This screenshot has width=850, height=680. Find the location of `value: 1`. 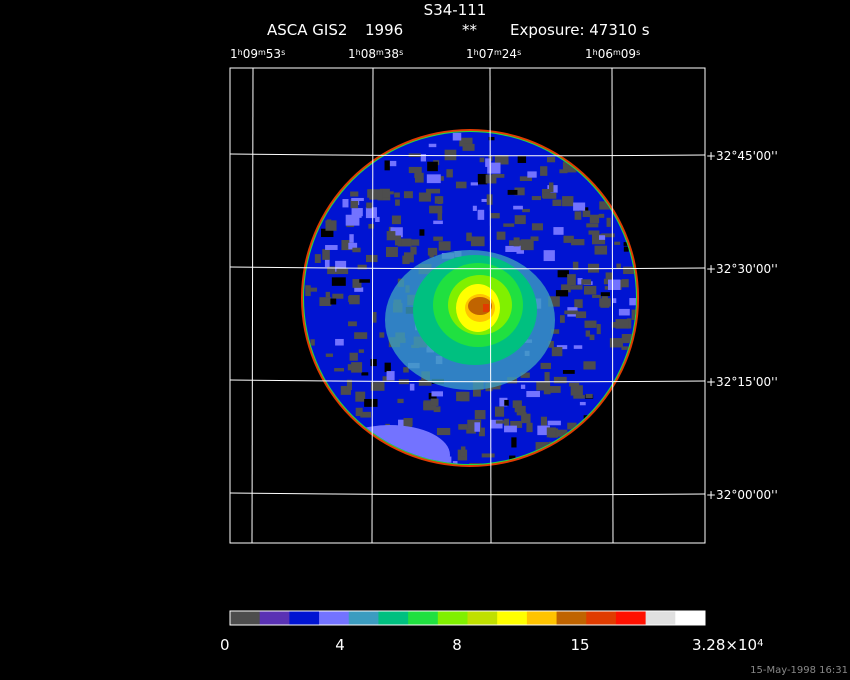

value: 1 is located at coordinates (234, 54).